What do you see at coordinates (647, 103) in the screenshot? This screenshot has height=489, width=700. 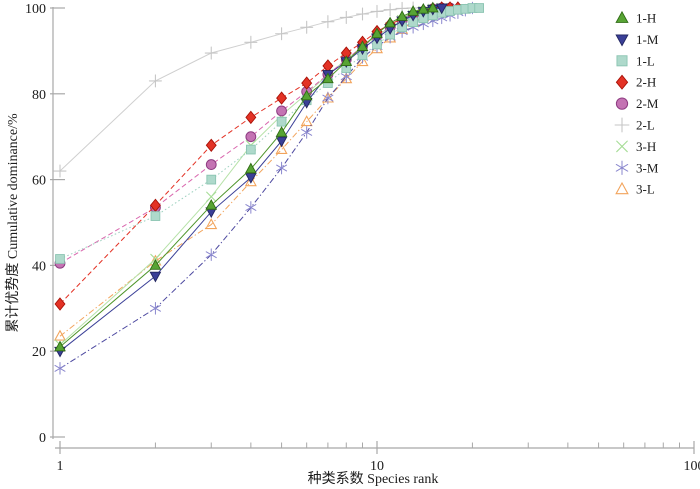 I see `legend-label: 2-M` at bounding box center [647, 103].